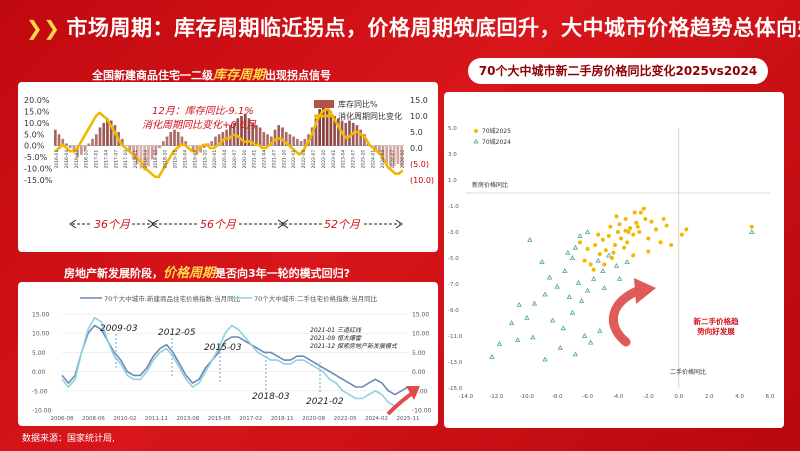 This screenshot has height=451, width=800. I want to click on y-tick-label: -11.0, so click(455, 337).